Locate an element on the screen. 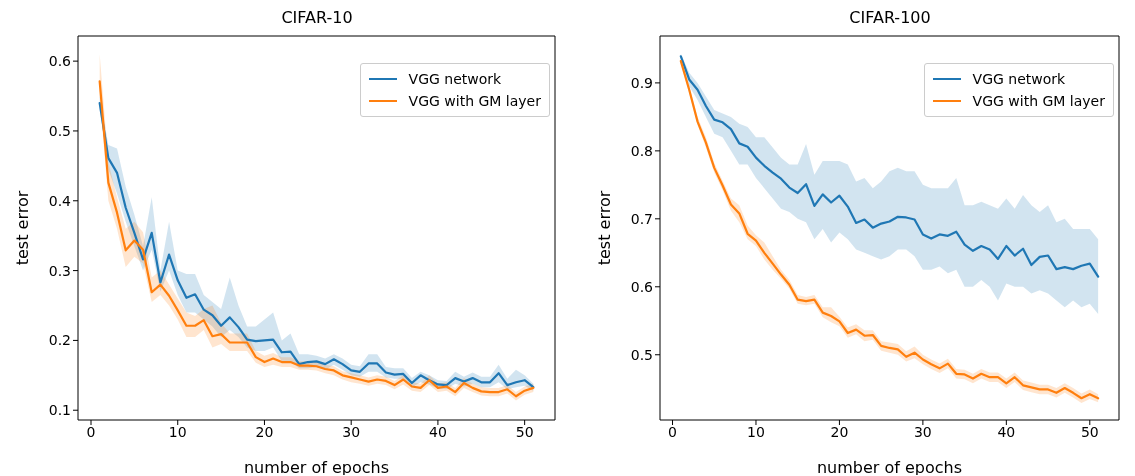 Image resolution: width=1135 pixels, height=476 pixels. y-tick-label: 0.2 is located at coordinates (59, 340).